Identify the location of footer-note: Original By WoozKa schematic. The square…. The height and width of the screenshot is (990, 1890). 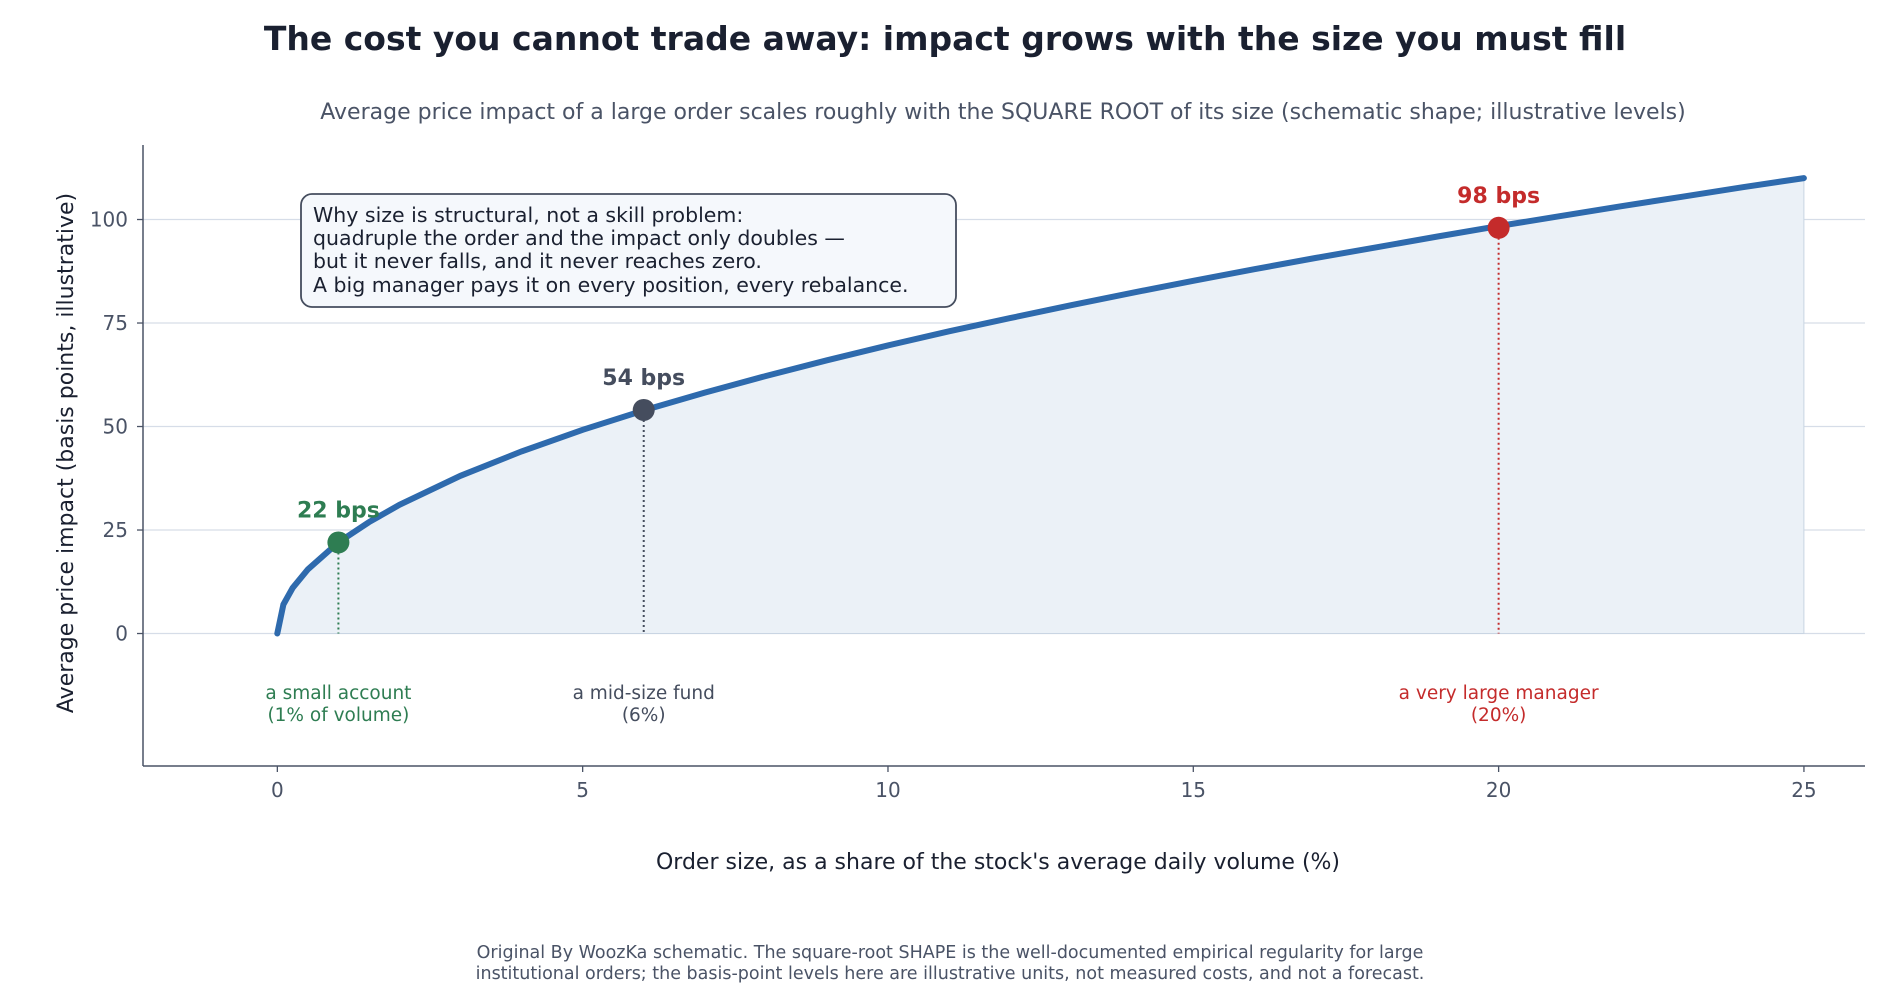
(950, 953).